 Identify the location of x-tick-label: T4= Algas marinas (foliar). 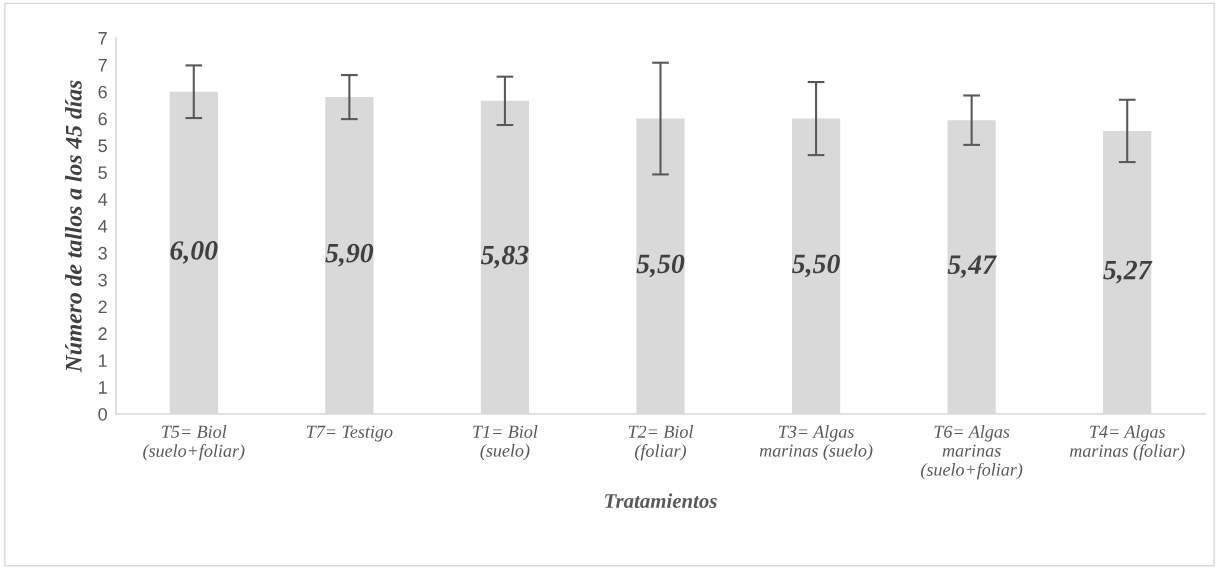
(1127, 443).